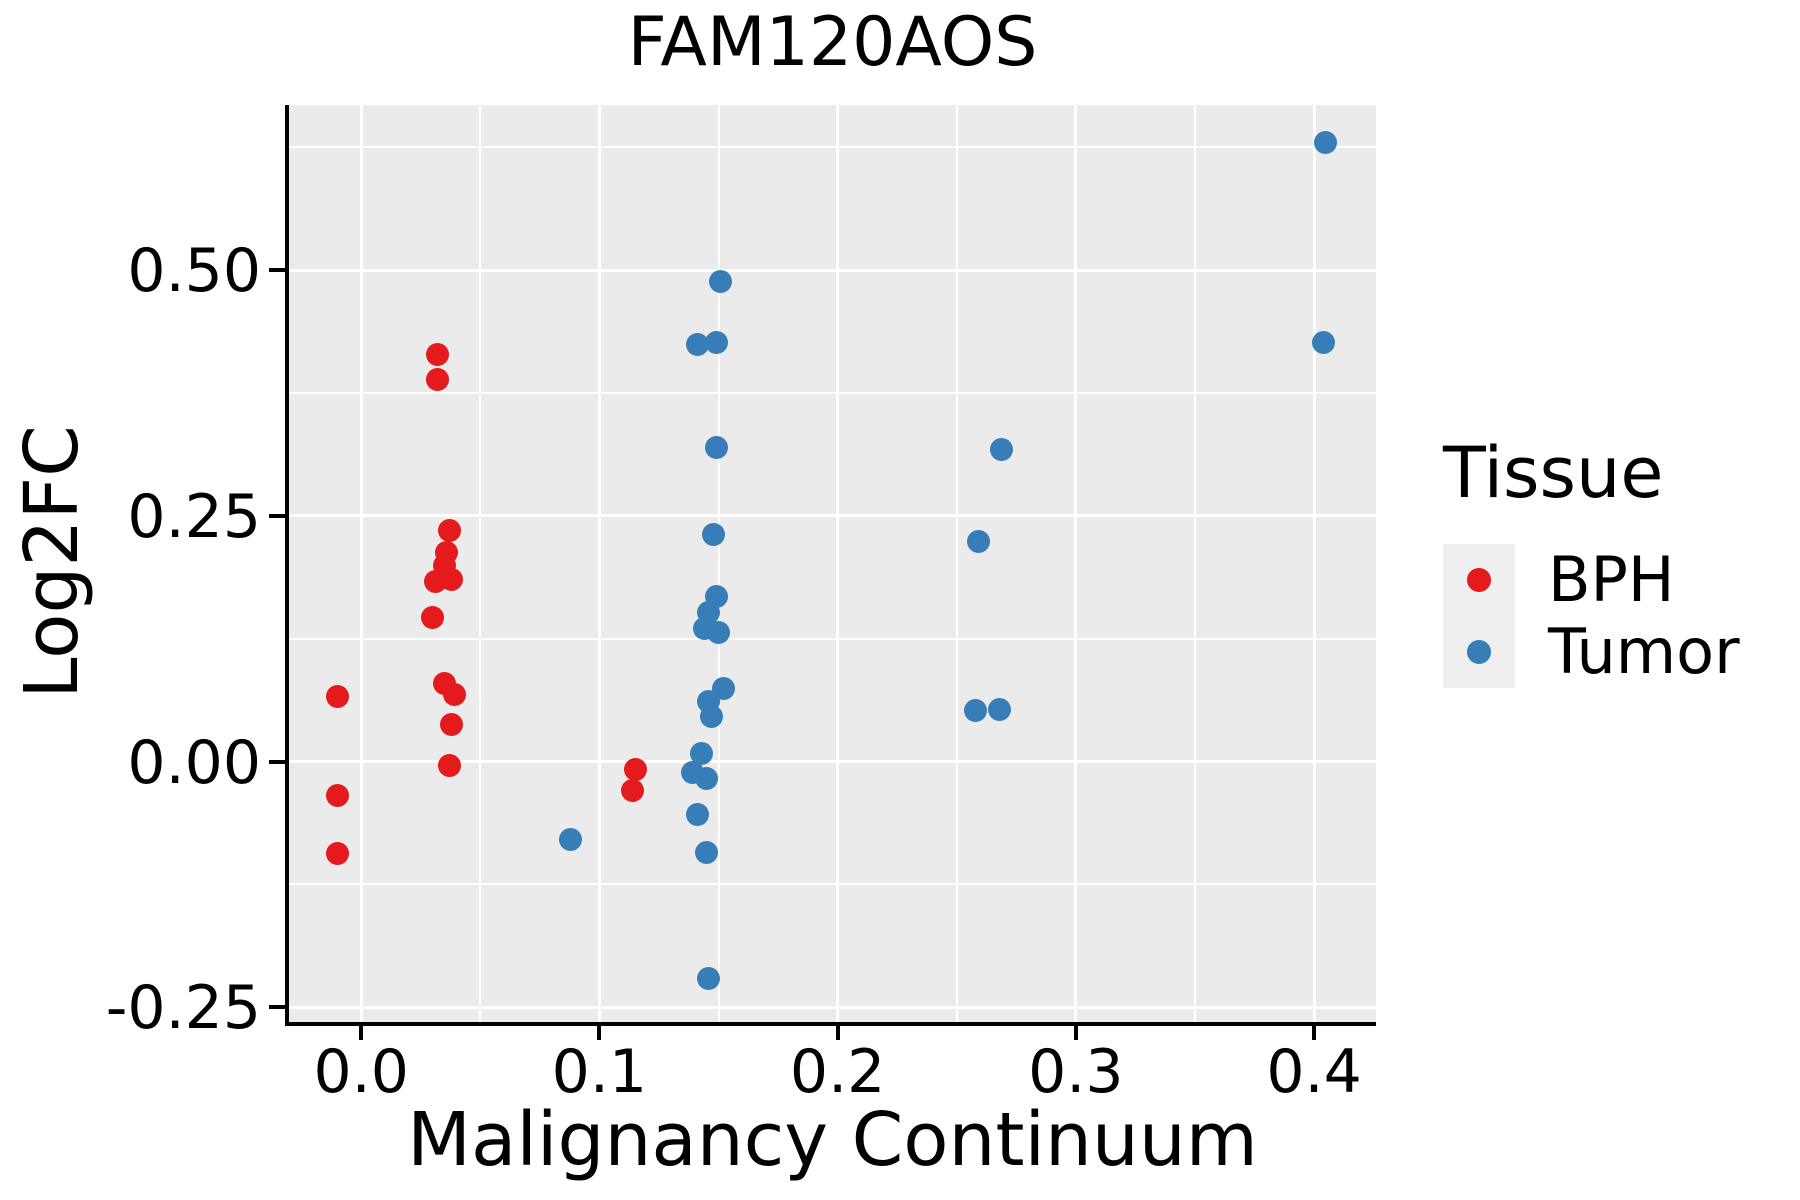  Describe the element at coordinates (832, 42) in the screenshot. I see `chart-title: FAM120AOS` at that location.